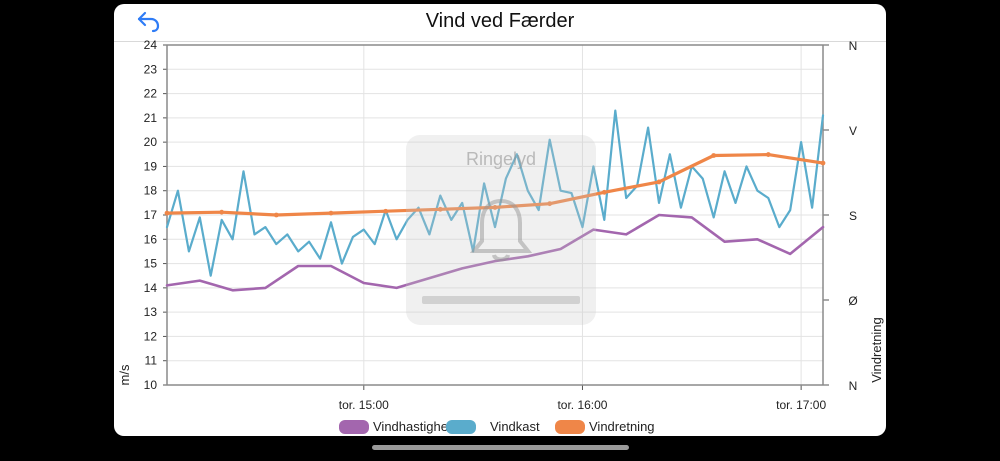 This screenshot has width=1000, height=461. I want to click on back-arrow-icon, so click(148, 22).